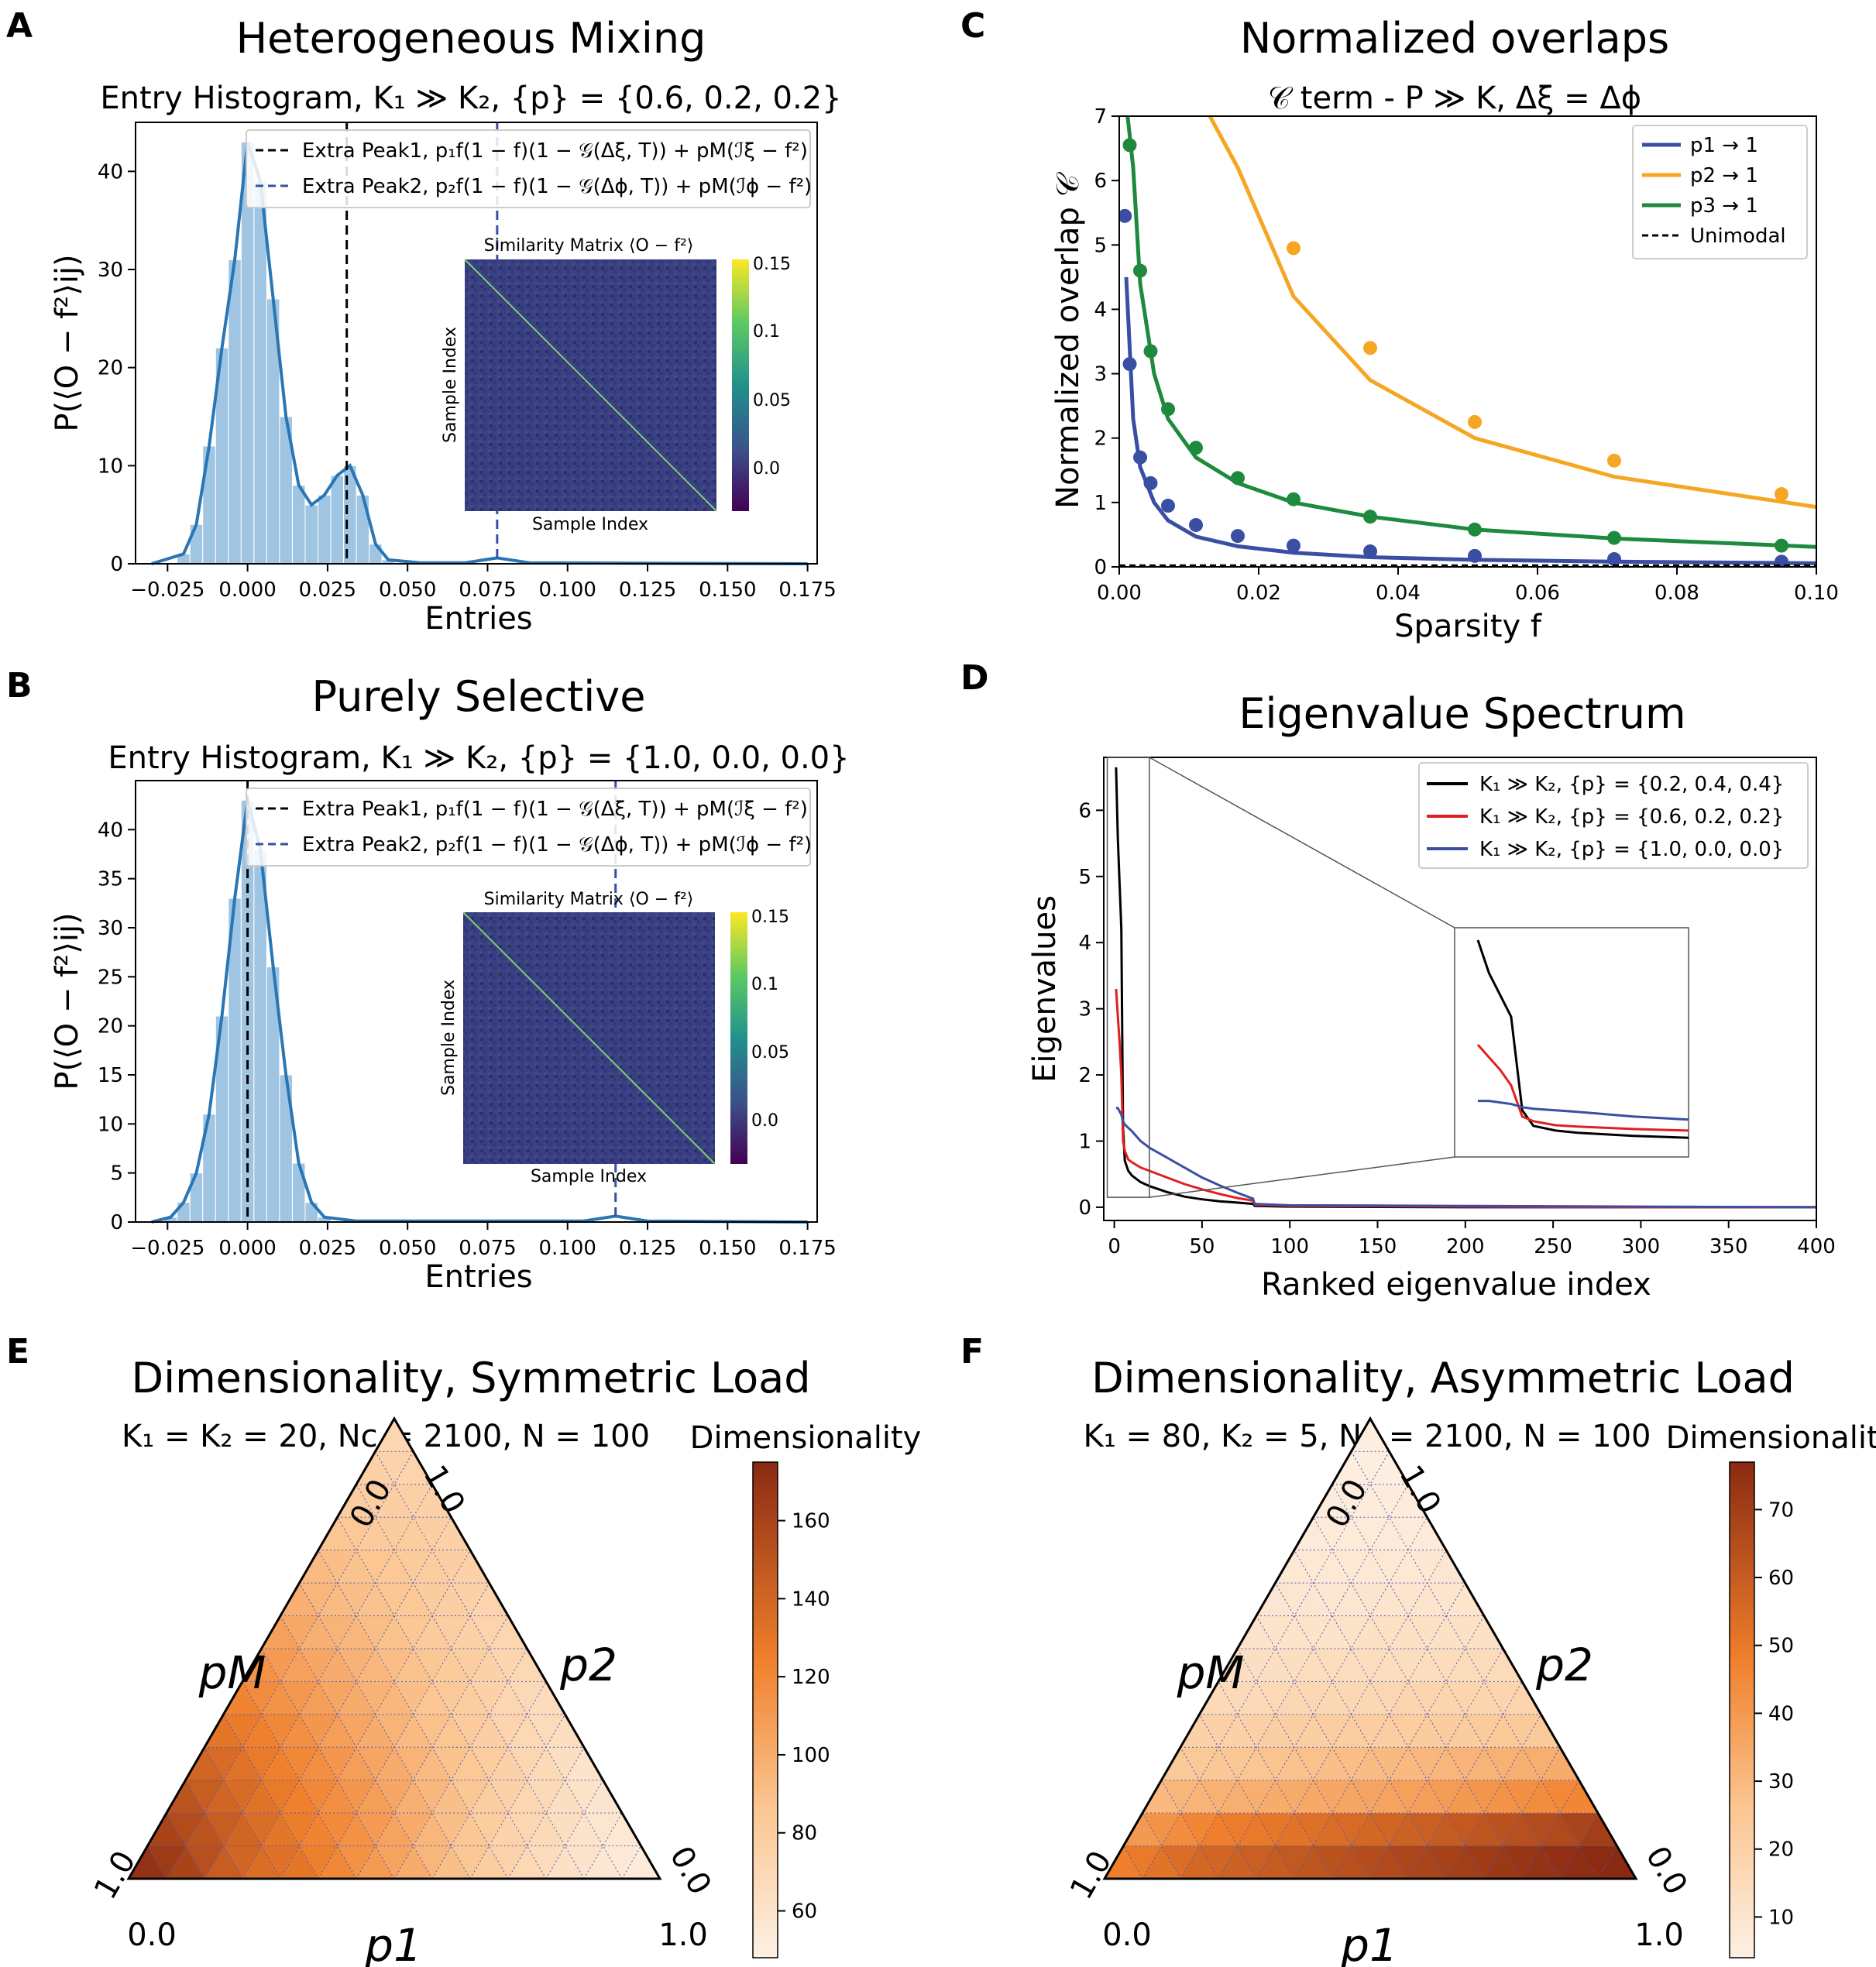 The image size is (1876, 1967). I want to click on y-tick-label: 6, so click(1084, 810).